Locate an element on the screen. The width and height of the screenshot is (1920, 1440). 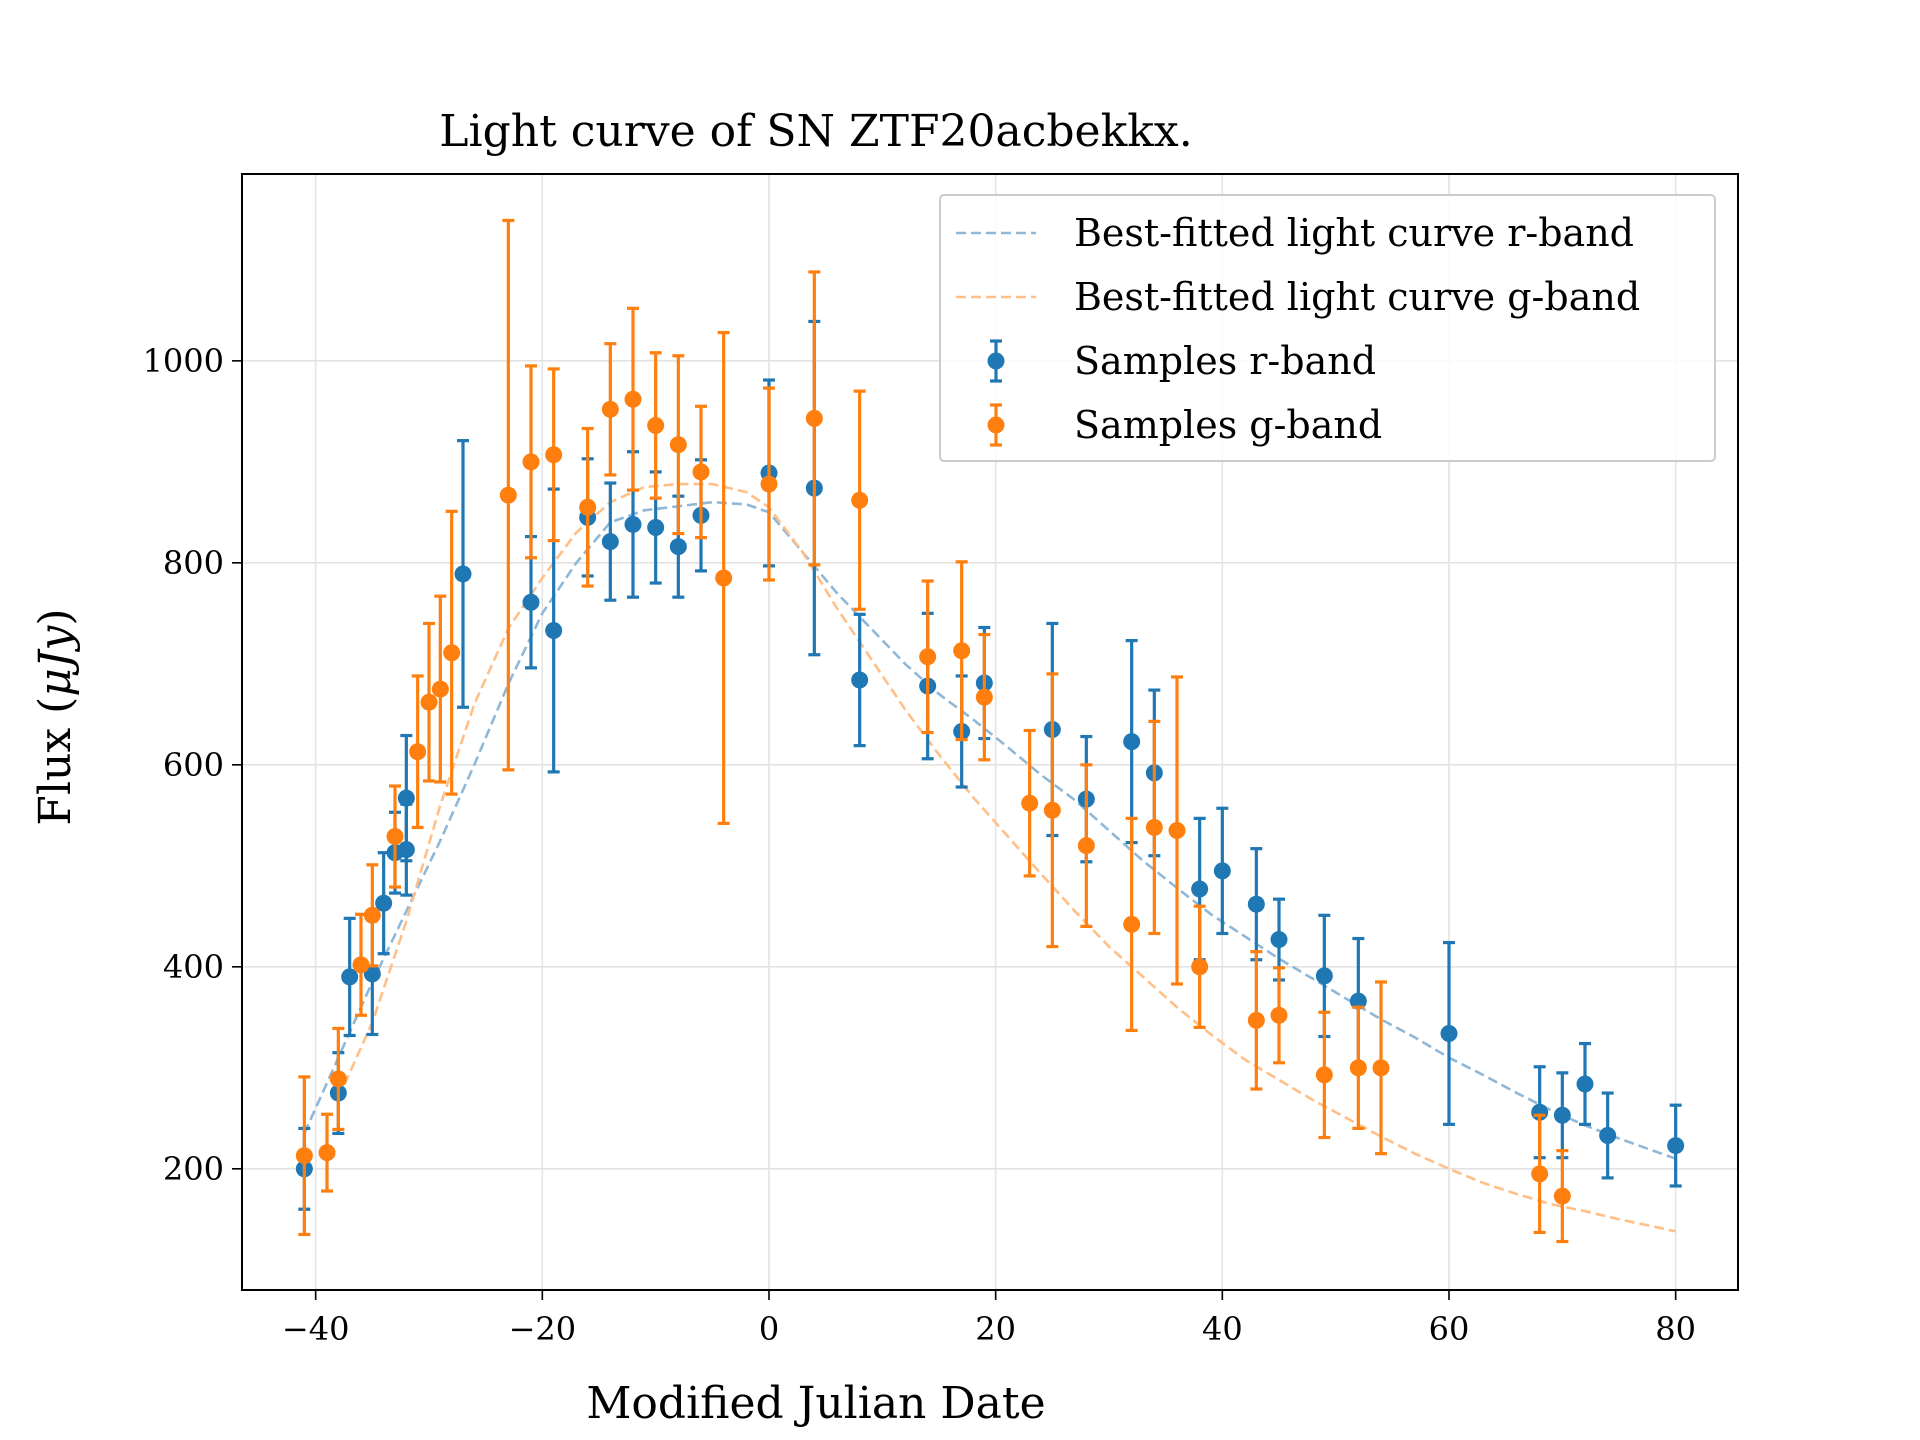
x-tick-label: 20 is located at coordinates (995, 1329).